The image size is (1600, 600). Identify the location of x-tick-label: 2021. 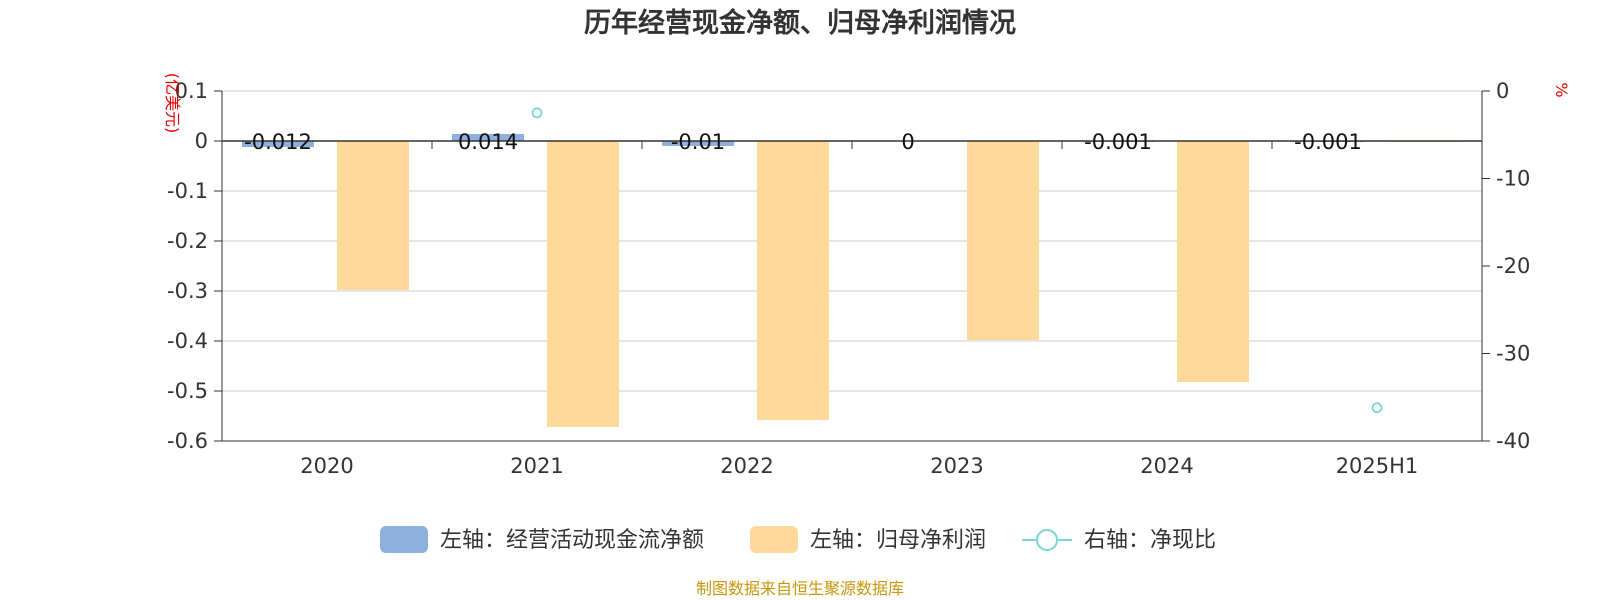
(536, 466).